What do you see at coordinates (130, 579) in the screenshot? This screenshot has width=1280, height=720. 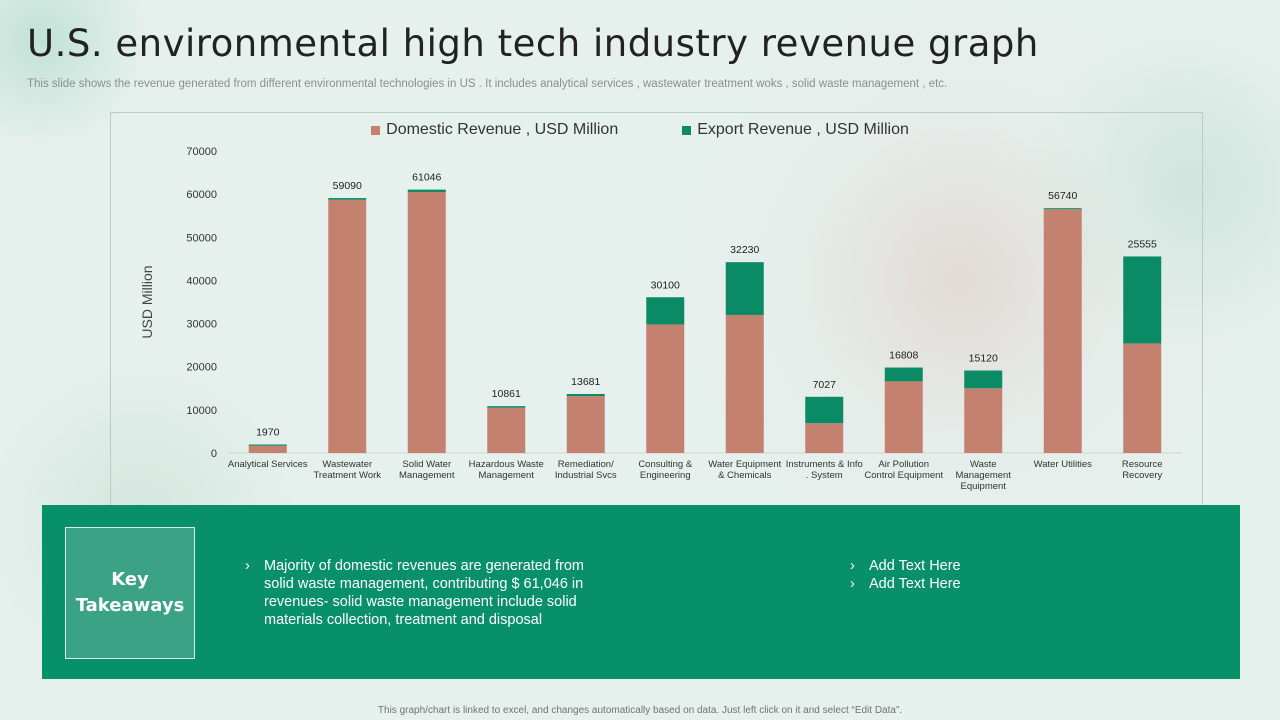 I see `key-takeaways-heading-line1: Key` at bounding box center [130, 579].